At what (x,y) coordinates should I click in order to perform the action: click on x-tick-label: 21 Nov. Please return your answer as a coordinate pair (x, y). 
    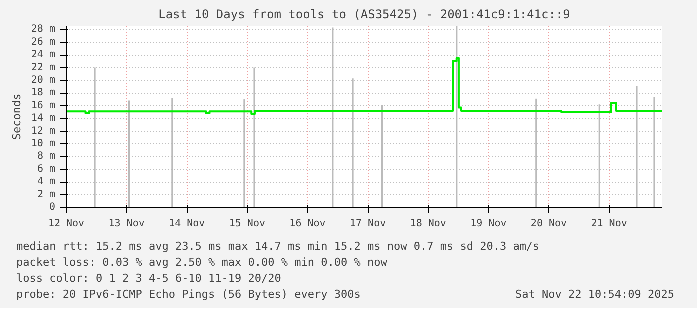
    Looking at the image, I should click on (609, 224).